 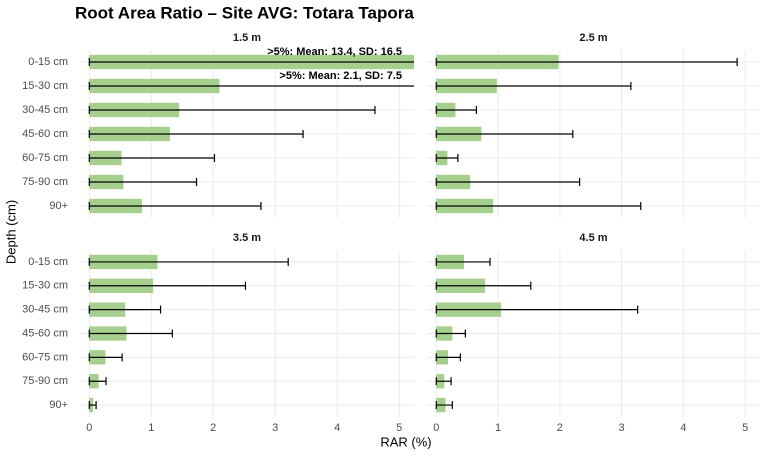 I want to click on facet-title: 4.5 m, so click(x=593, y=238).